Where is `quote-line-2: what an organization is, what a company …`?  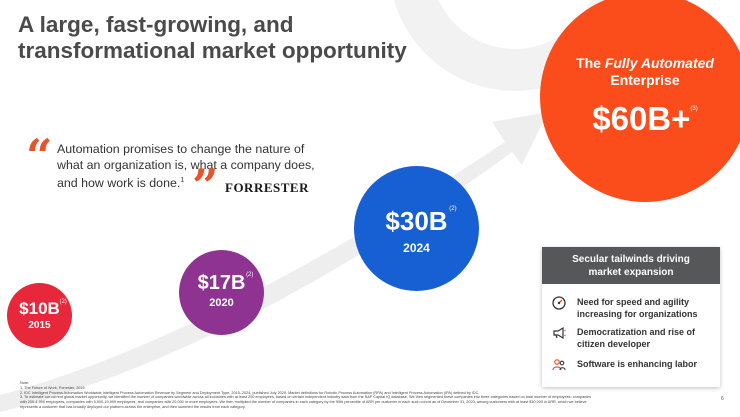
quote-line-2: what an organization is, what a company … is located at coordinates (186, 164).